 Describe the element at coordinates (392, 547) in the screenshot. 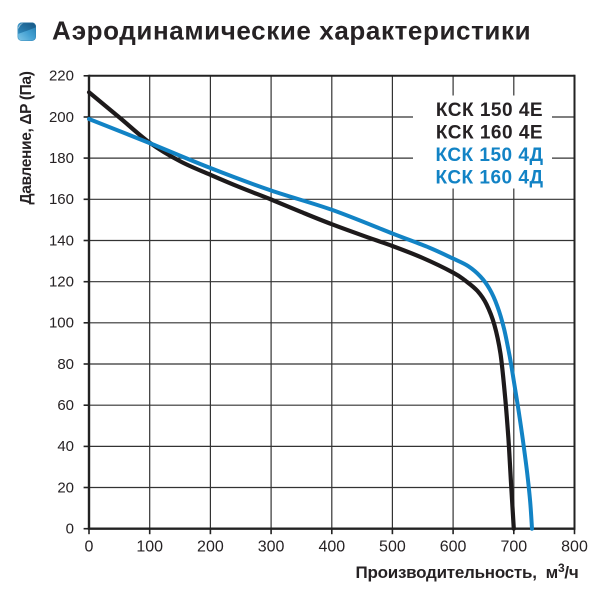

I see `svg-text: 500` at that location.